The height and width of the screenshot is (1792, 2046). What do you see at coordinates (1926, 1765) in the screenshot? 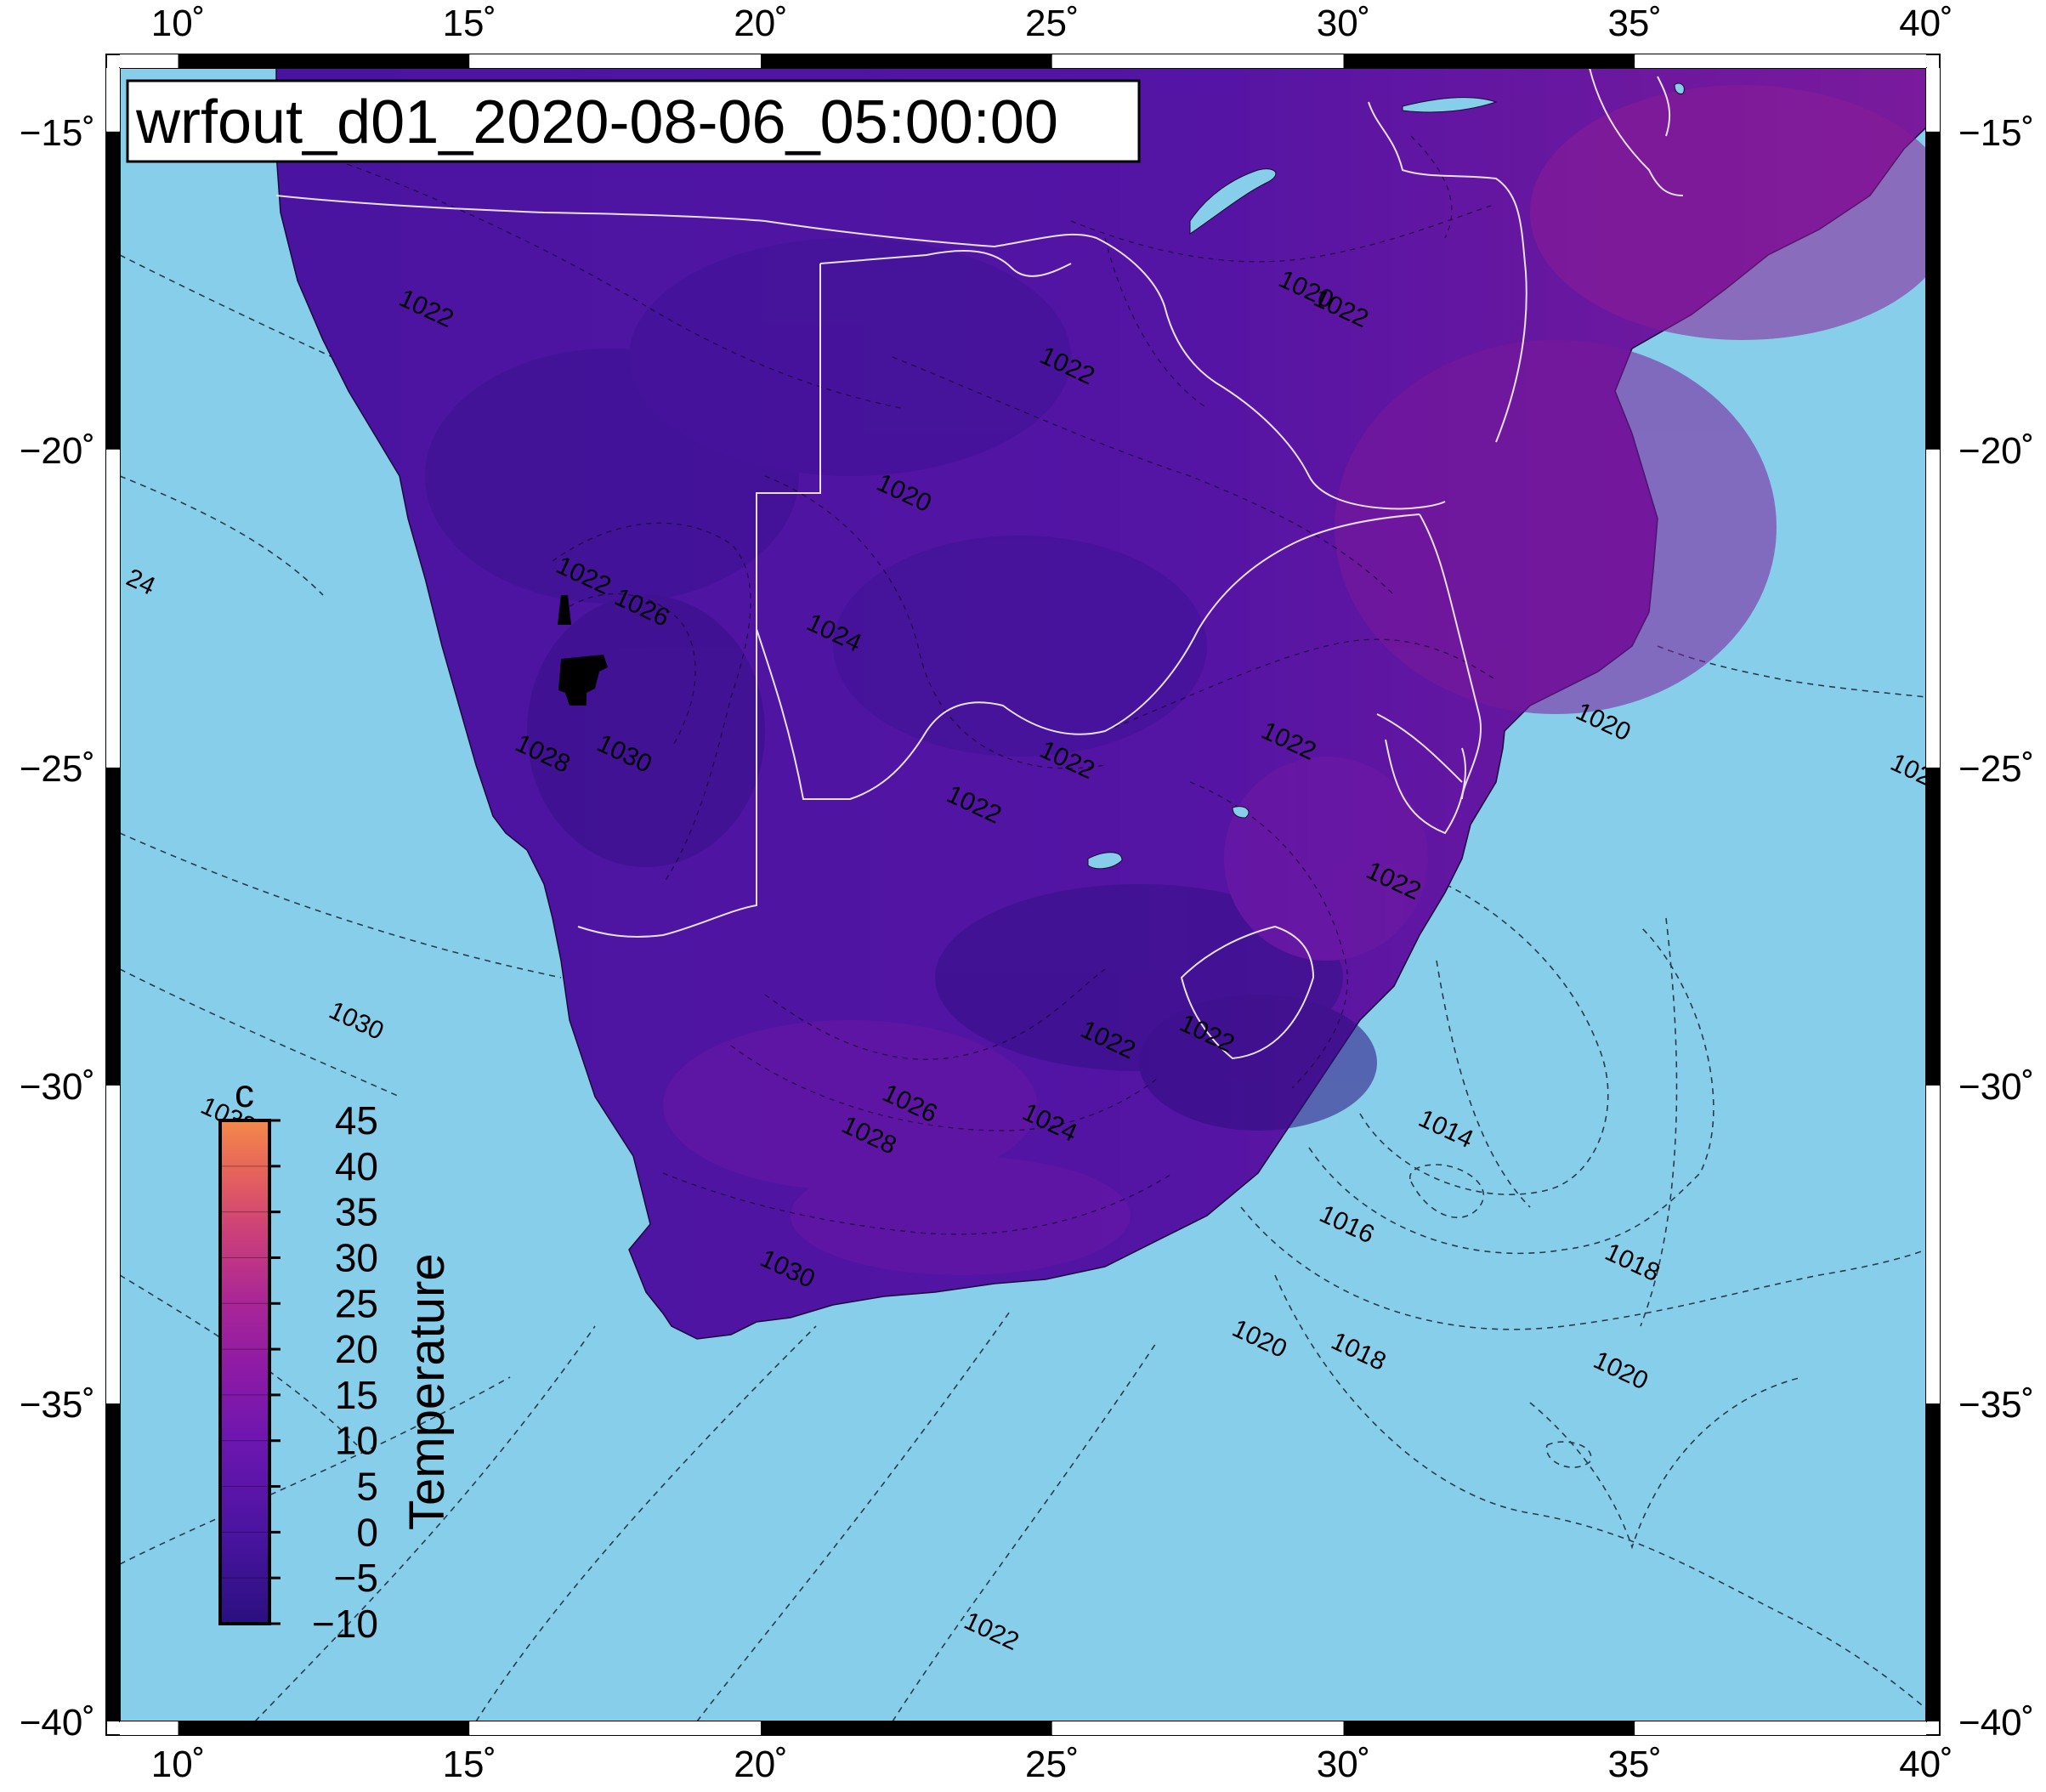
I see `lon-tick-label-bottom: 40˚` at bounding box center [1926, 1765].